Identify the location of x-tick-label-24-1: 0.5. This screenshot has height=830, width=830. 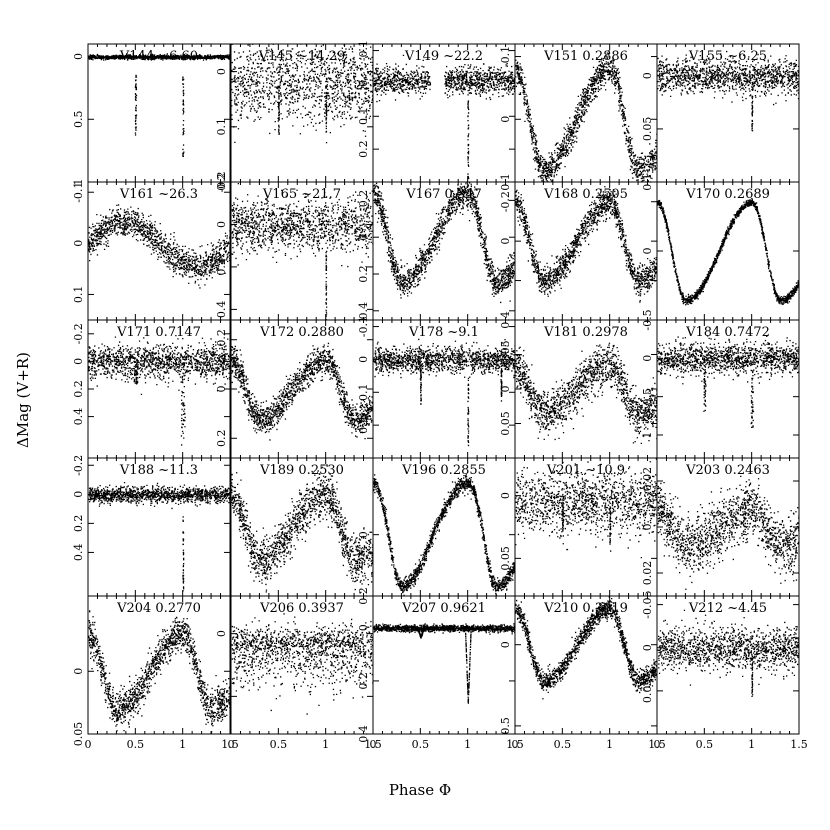
(705, 744).